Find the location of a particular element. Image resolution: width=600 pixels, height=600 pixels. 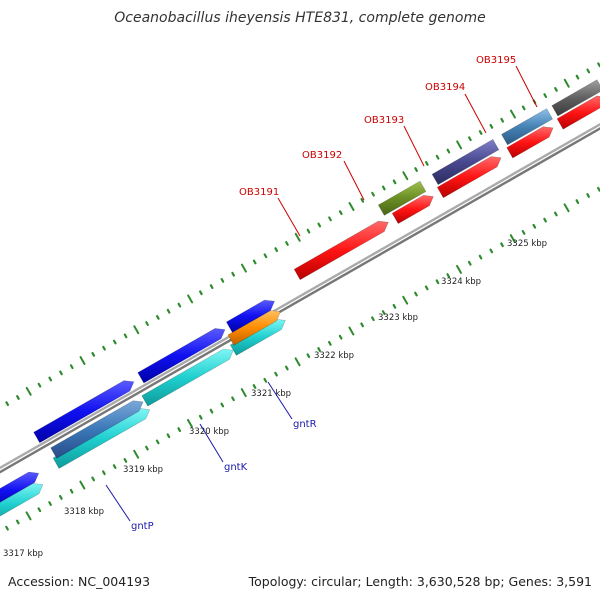

scale-label: 3318 kbp is located at coordinates (84, 512).